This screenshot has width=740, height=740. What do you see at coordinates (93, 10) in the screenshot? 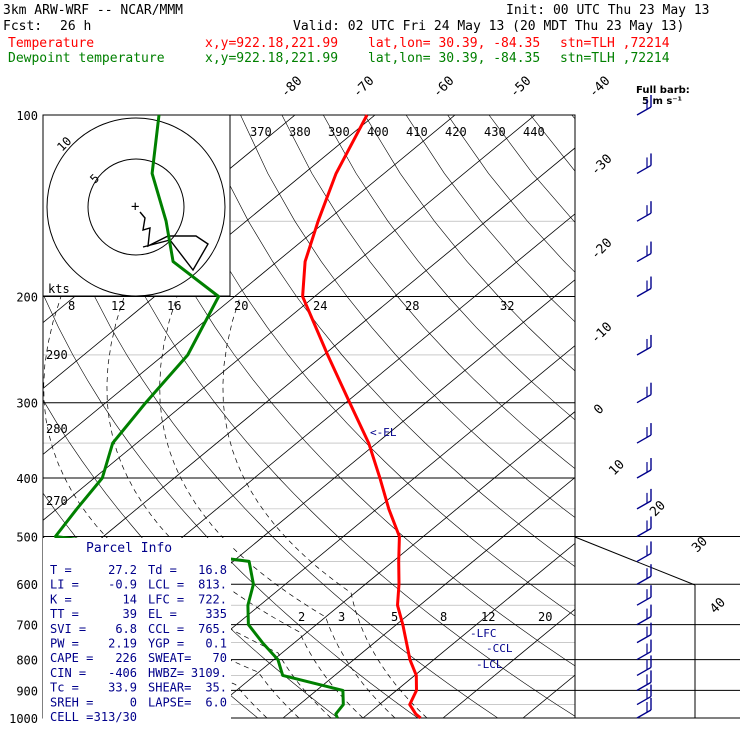
I see `model-title: 3km ARW-WRF -- NCAR/MMM` at bounding box center [93, 10].